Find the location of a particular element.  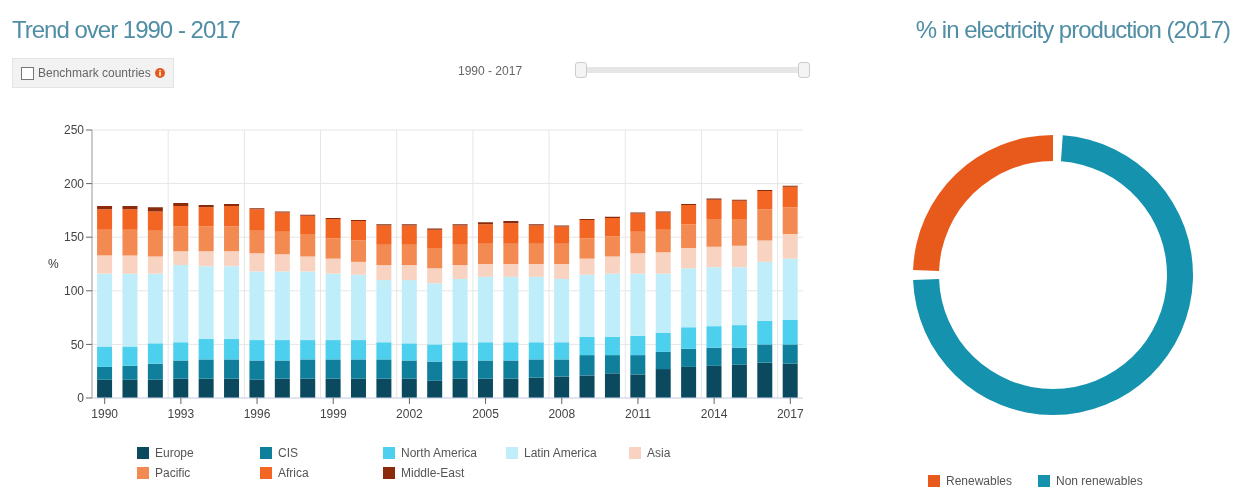

text: 1990 - 2017 is located at coordinates (490, 71).